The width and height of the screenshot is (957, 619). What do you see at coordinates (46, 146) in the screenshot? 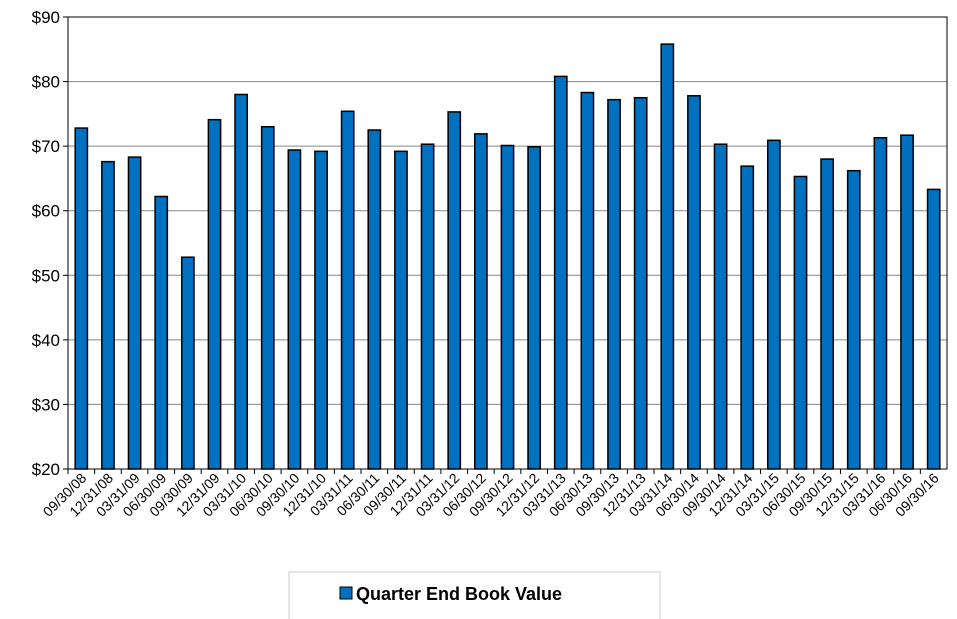
I see `y-tick-label: $70` at bounding box center [46, 146].